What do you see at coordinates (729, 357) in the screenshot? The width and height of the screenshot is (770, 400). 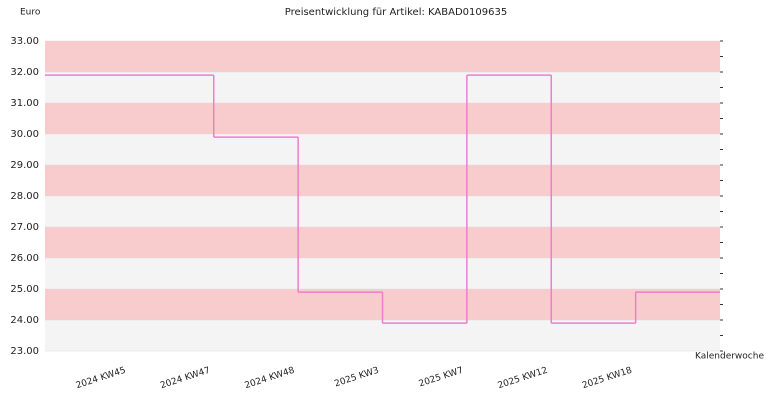 I see `x-axis-label: Kalenderwoche` at bounding box center [729, 357].